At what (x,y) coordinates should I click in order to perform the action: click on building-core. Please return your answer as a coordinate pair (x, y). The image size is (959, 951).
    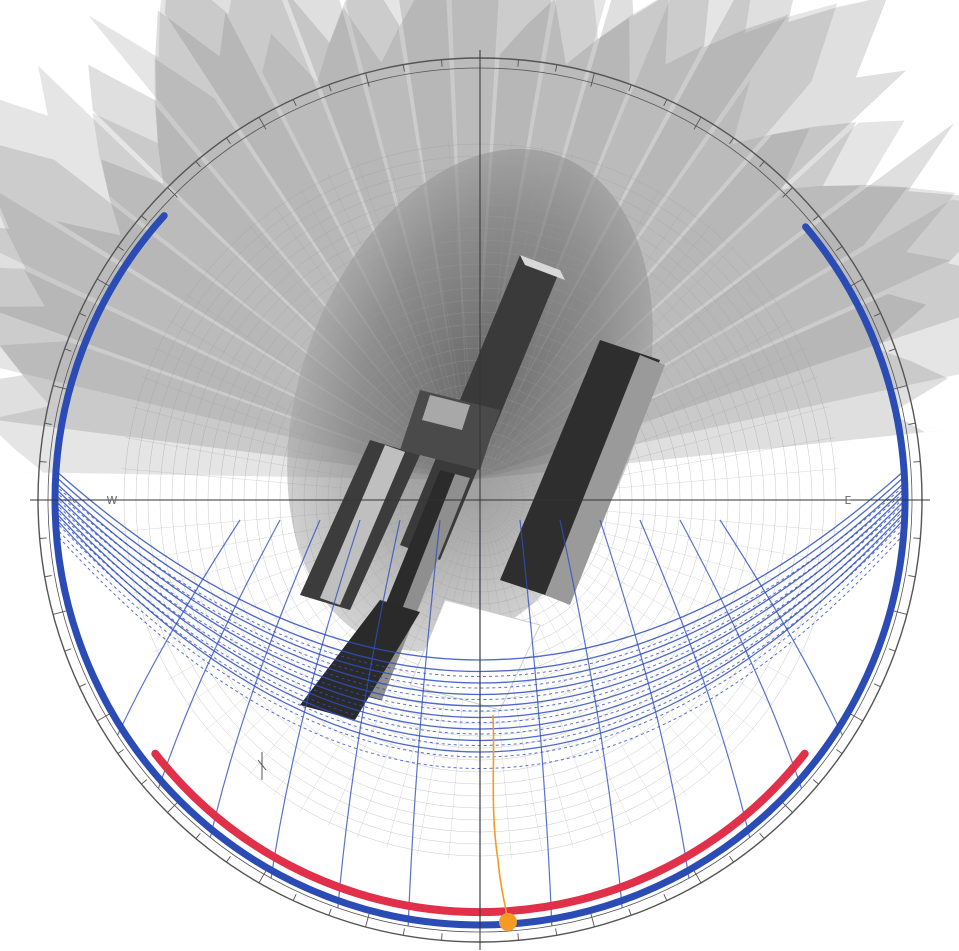
    Looking at the image, I should click on (450, 430).